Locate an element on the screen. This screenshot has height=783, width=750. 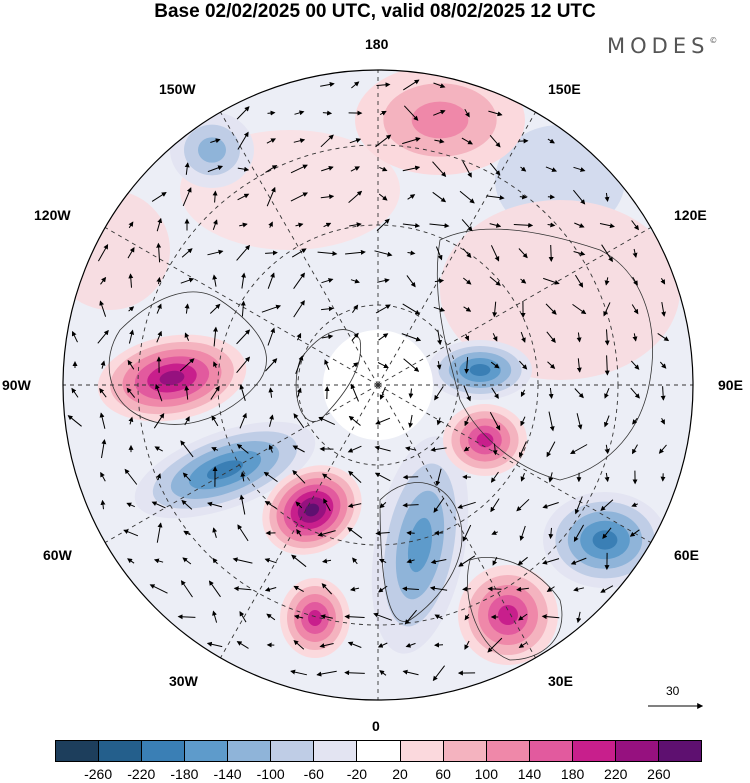
lon-label-30e: 30E is located at coordinates (560, 681).